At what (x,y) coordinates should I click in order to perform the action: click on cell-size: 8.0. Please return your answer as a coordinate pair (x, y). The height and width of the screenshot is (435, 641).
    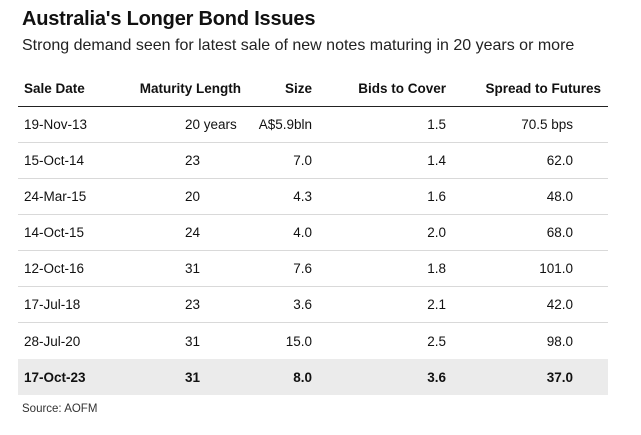
    Looking at the image, I should click on (302, 377).